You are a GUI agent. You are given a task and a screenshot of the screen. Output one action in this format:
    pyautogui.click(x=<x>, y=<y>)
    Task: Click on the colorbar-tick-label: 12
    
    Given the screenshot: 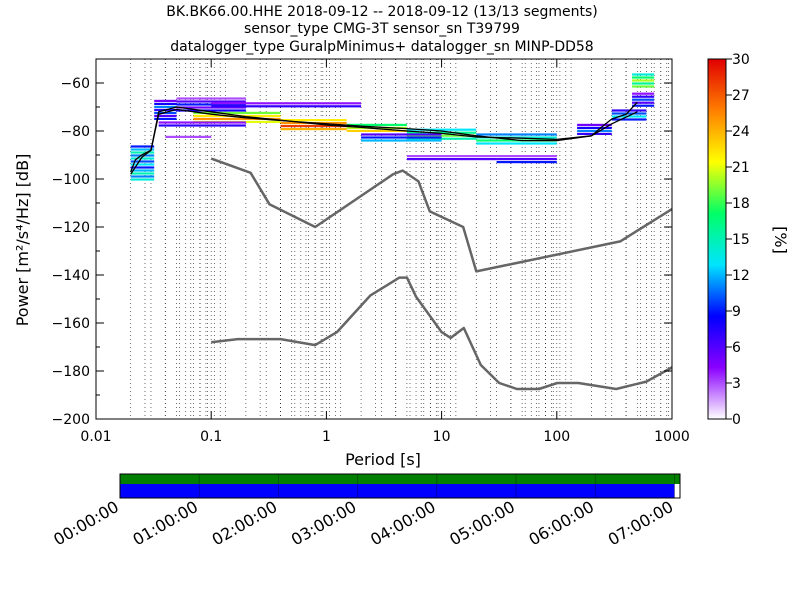 What is the action you would take?
    pyautogui.click(x=741, y=276)
    